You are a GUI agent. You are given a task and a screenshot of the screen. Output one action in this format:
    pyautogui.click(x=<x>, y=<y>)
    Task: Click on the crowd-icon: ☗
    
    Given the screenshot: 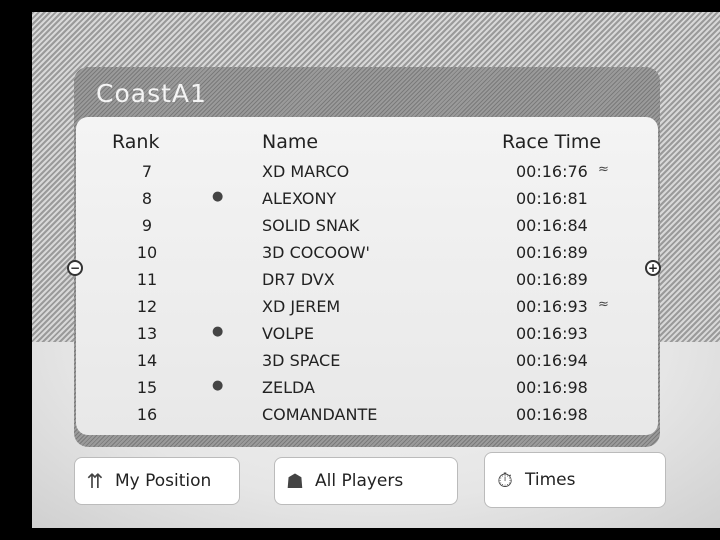 What is the action you would take?
    pyautogui.click(x=295, y=481)
    